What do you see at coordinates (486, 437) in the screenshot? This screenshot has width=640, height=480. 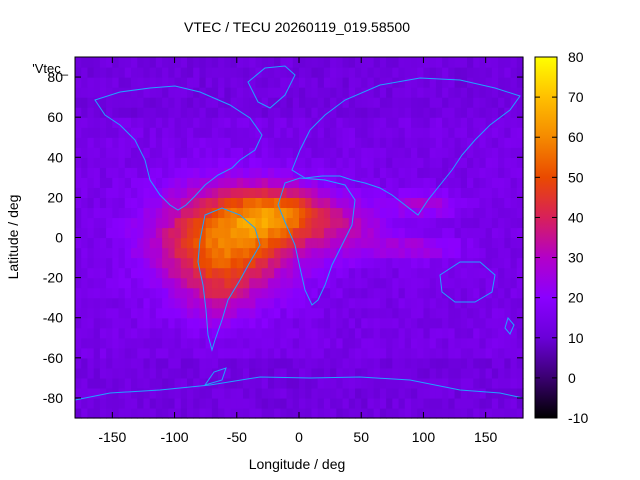 I see `x-tick-label: 150` at bounding box center [486, 437].